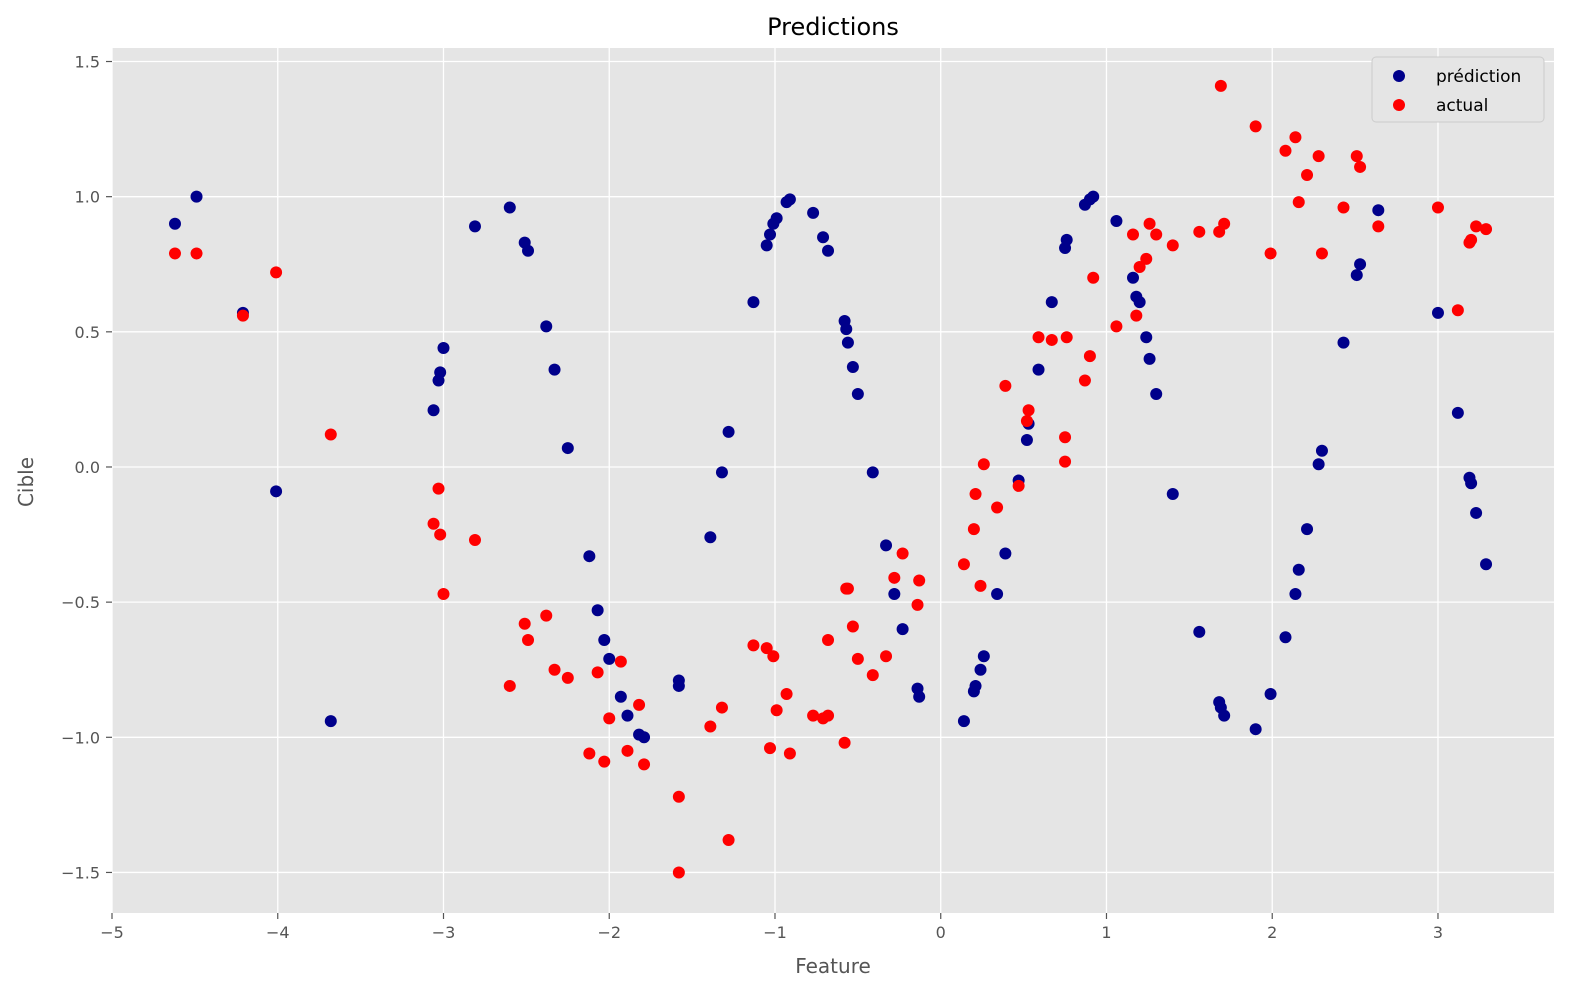 The image size is (1574, 997). What do you see at coordinates (1399, 105) in the screenshot?
I see `legend-marker-actual` at bounding box center [1399, 105].